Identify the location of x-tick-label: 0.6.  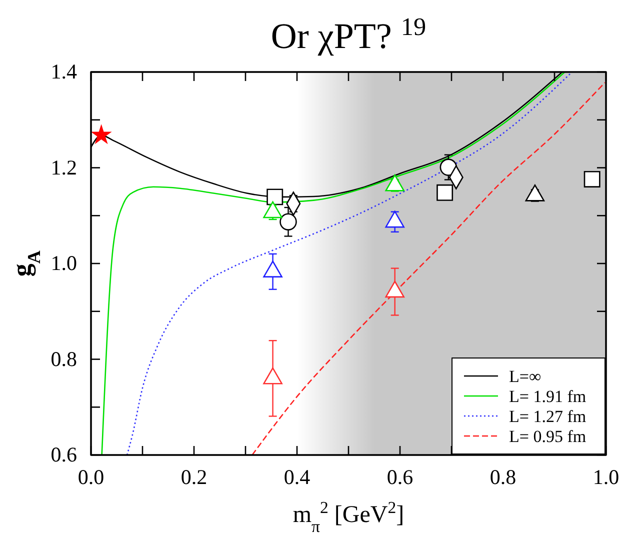
(400, 476).